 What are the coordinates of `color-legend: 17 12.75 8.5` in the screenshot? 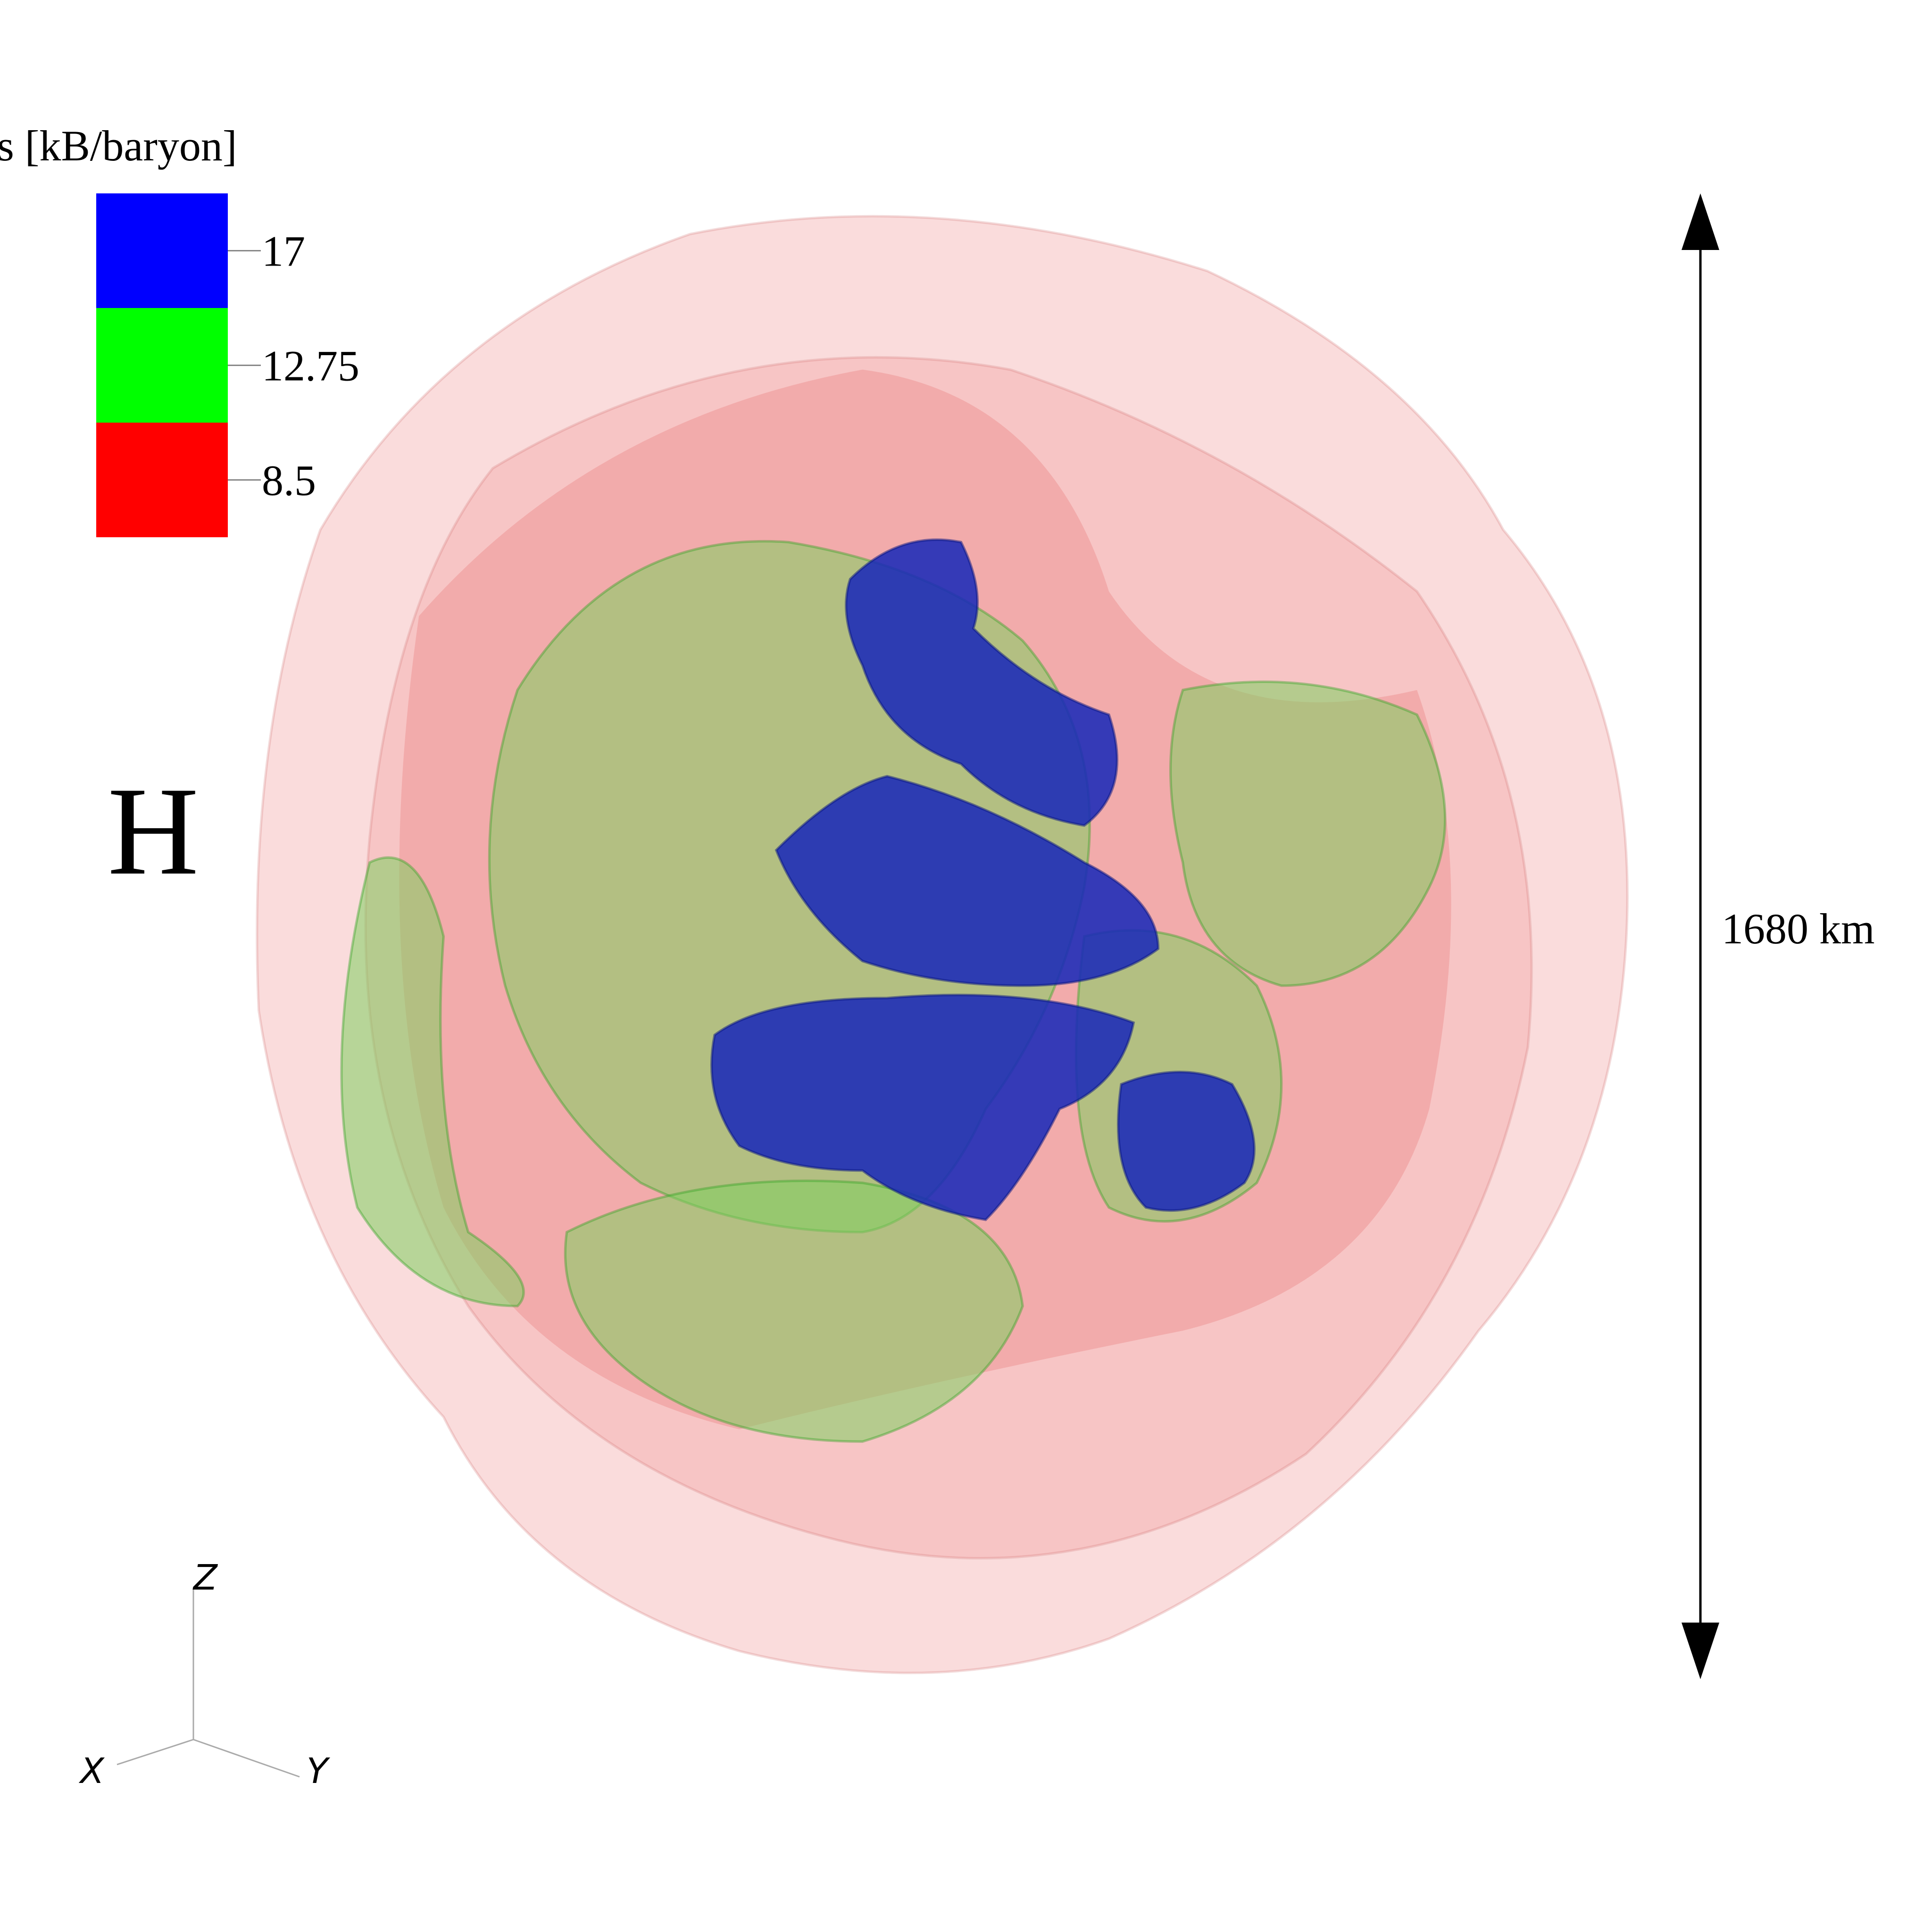 It's located at (228, 365).